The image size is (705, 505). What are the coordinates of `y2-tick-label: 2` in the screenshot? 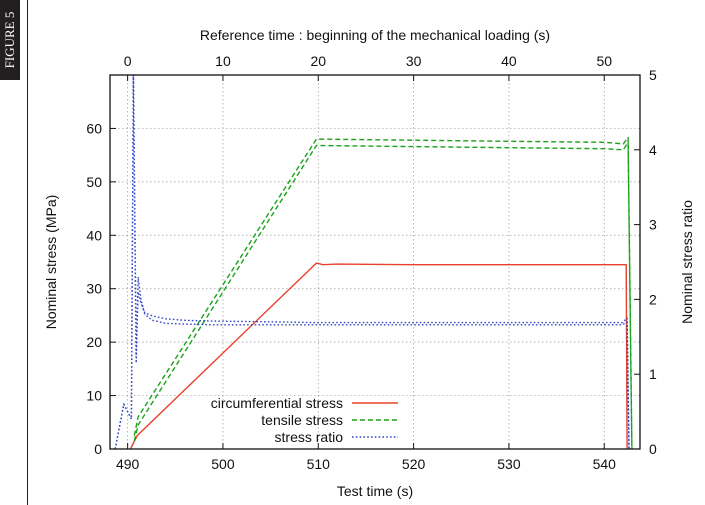 It's located at (653, 299).